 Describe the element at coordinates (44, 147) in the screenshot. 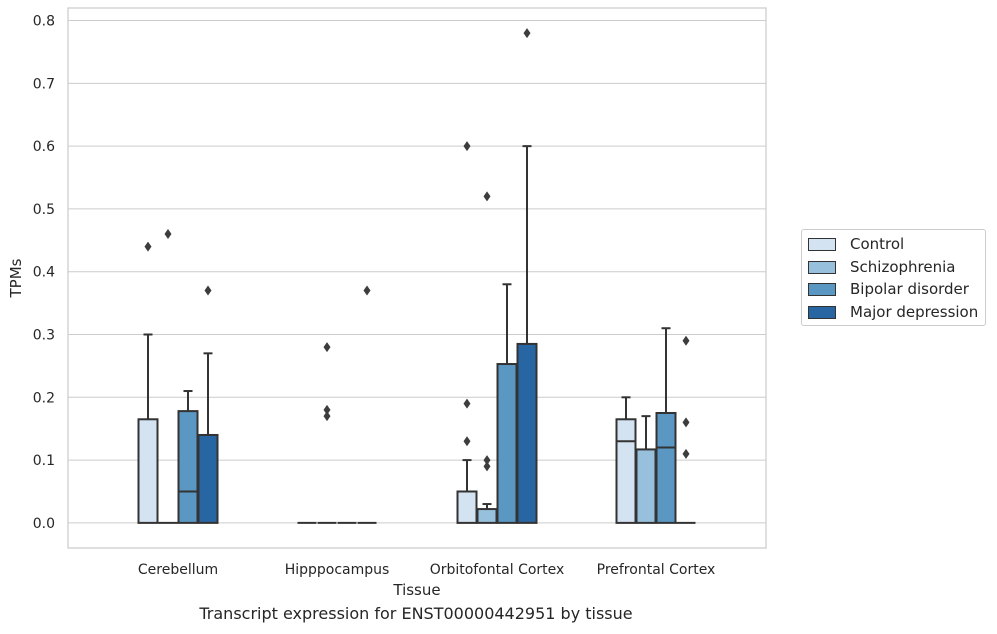

I see `y-tick-label: 0.6` at that location.